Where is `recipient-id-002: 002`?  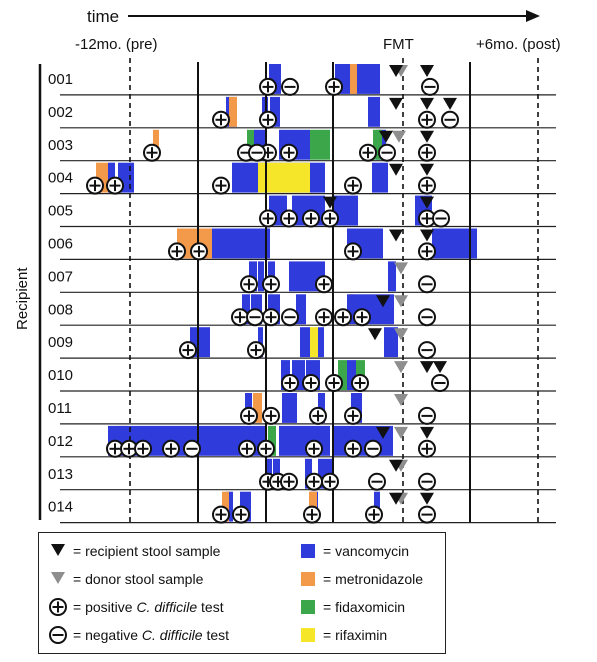 recipient-id-002: 002 is located at coordinates (60, 112).